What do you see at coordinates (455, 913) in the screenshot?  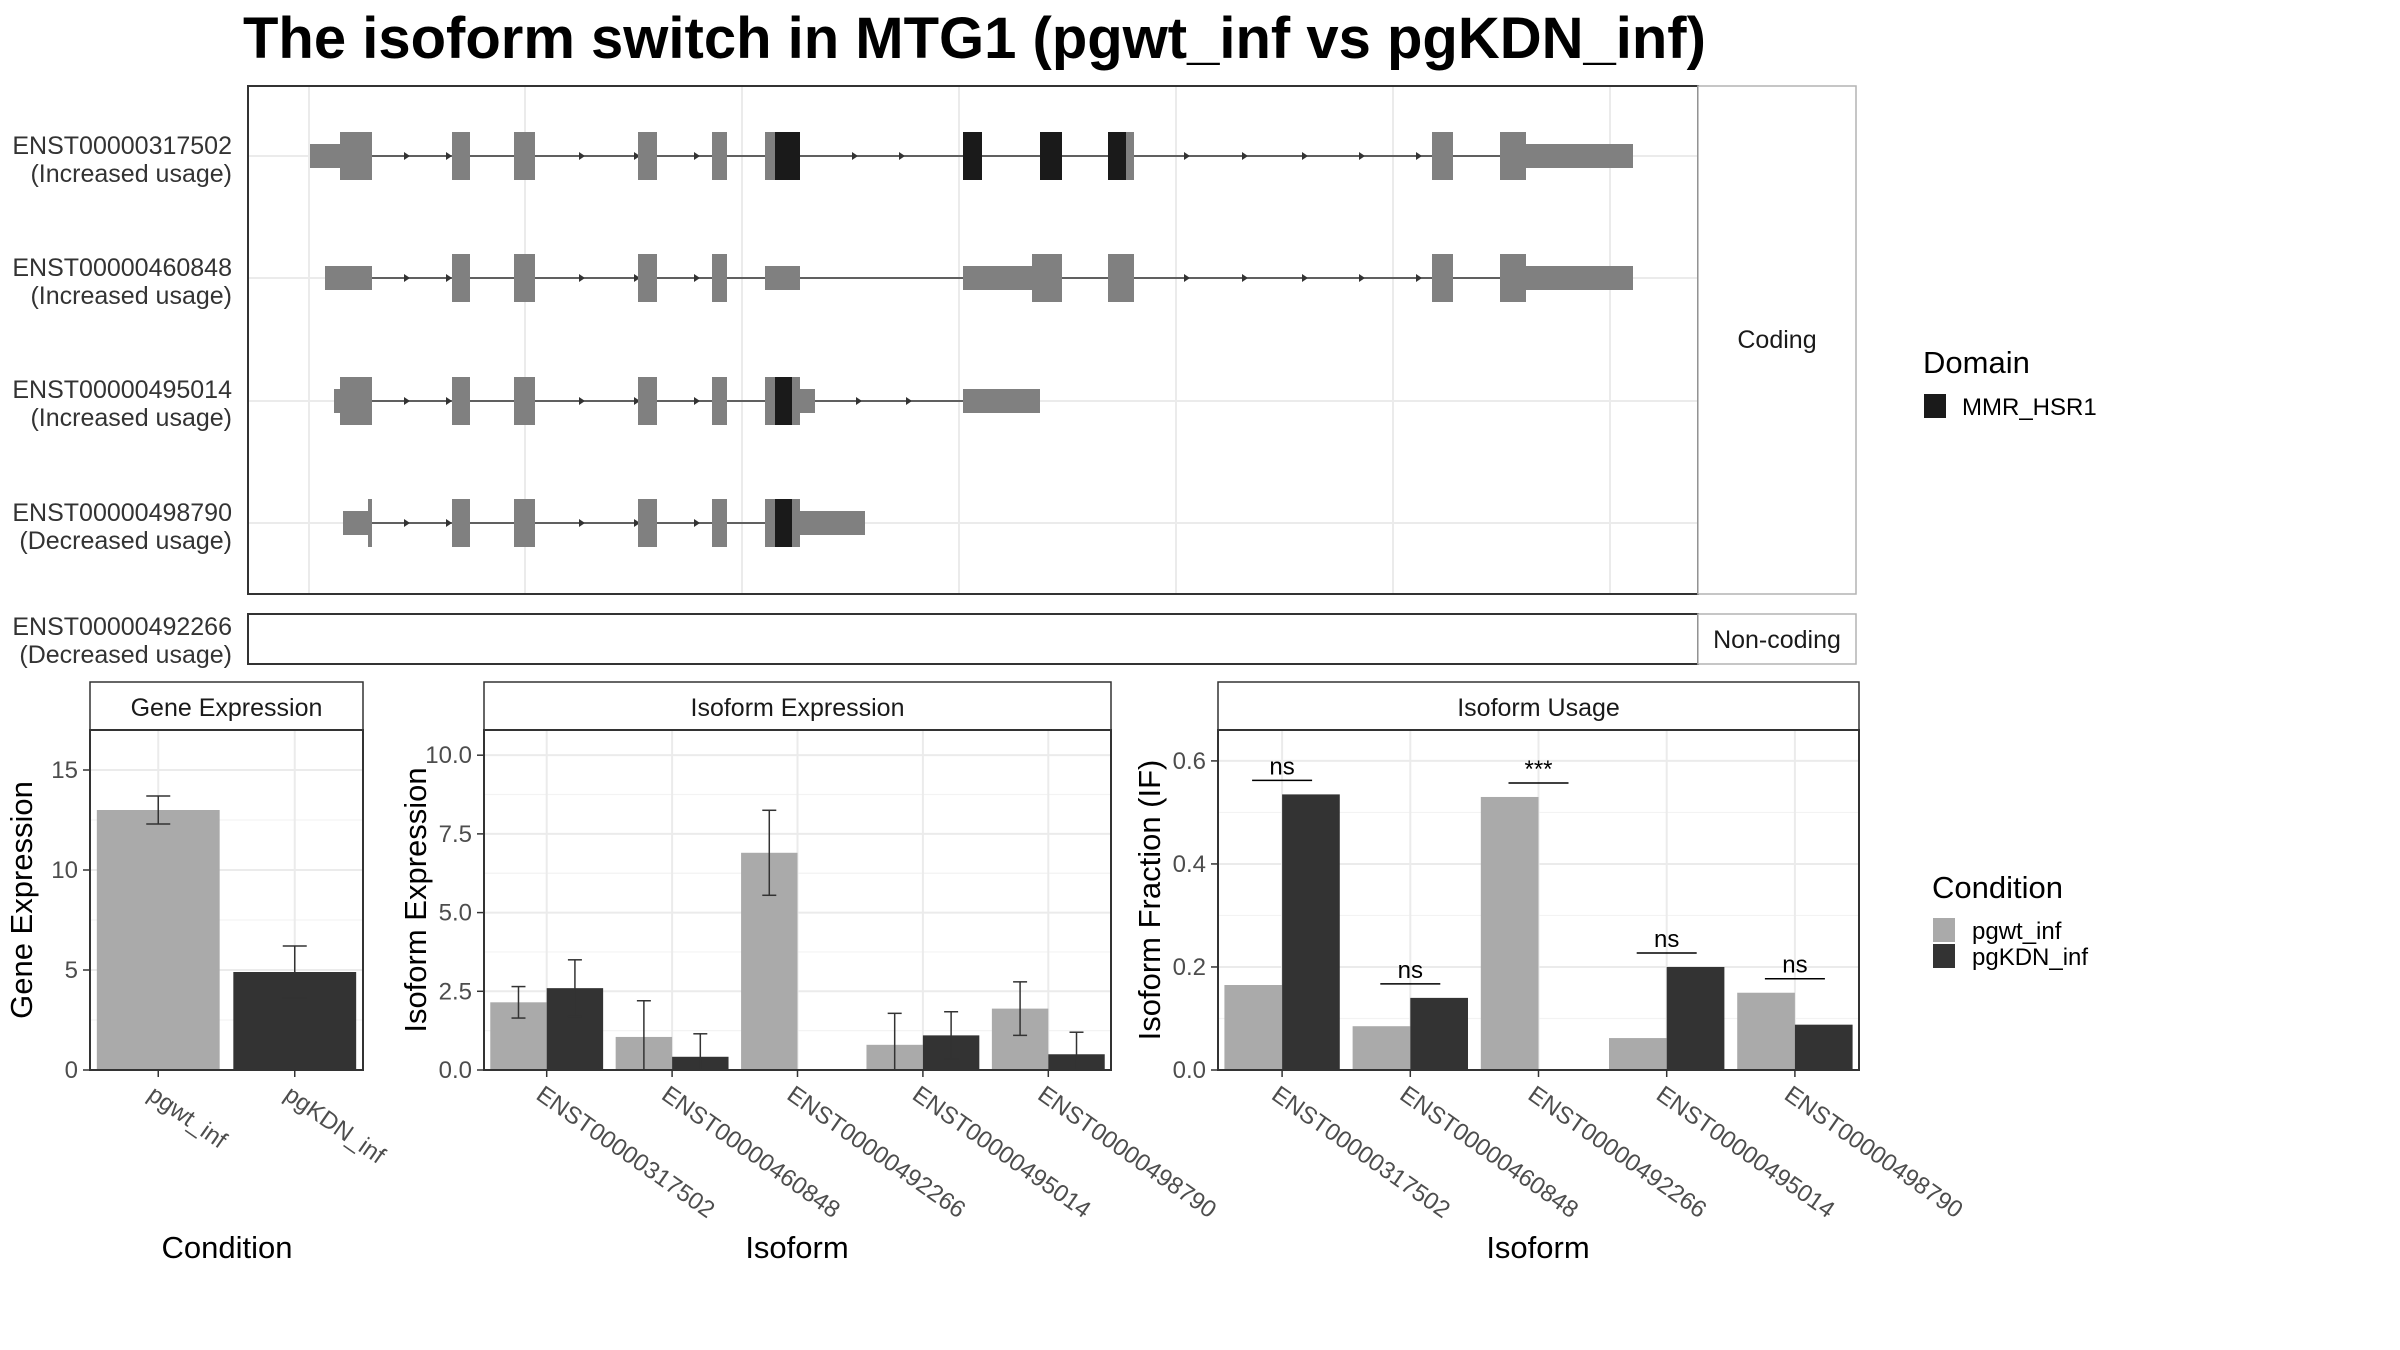 I see `y-tick-label: 5.0` at bounding box center [455, 913].